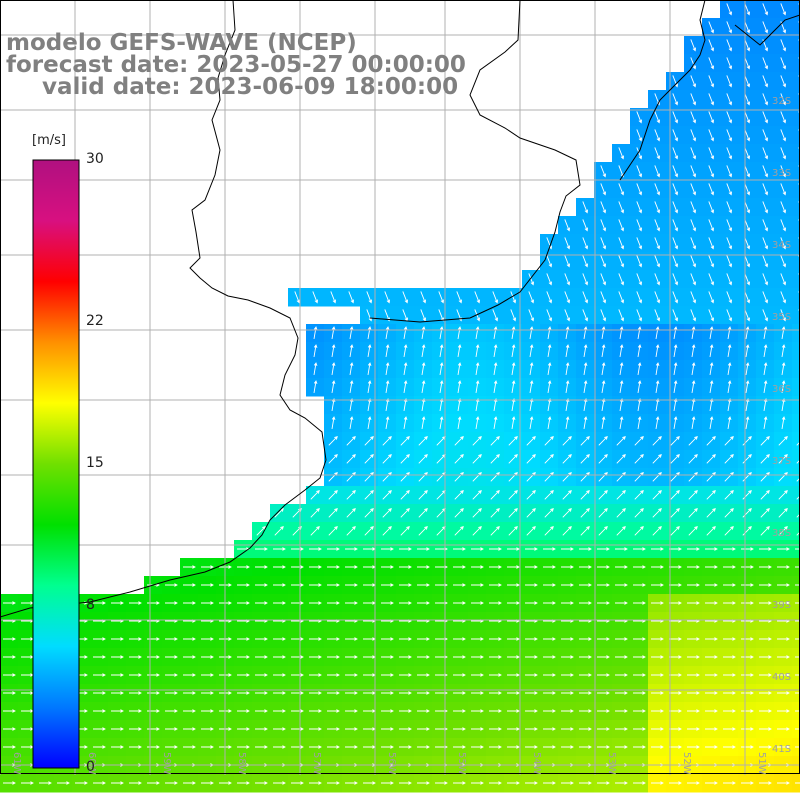  What do you see at coordinates (391, 763) in the screenshot?
I see `lon-tick-label: 56W` at bounding box center [391, 763].